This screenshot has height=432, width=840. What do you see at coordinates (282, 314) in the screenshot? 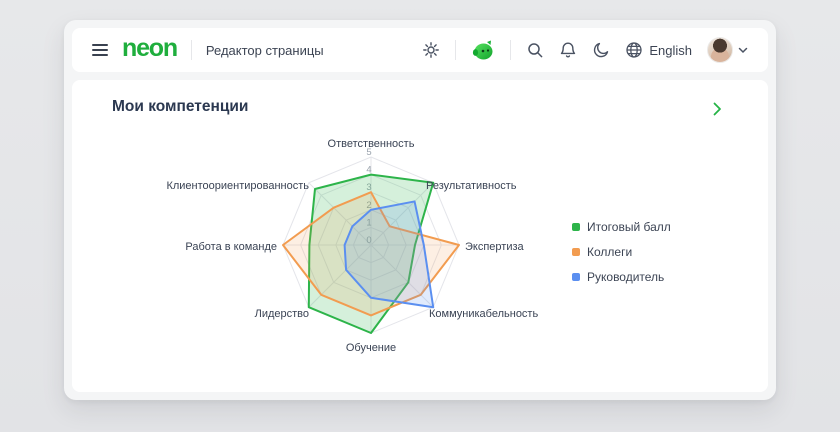
I see `radar-axis-label: Лидерство` at bounding box center [282, 314].